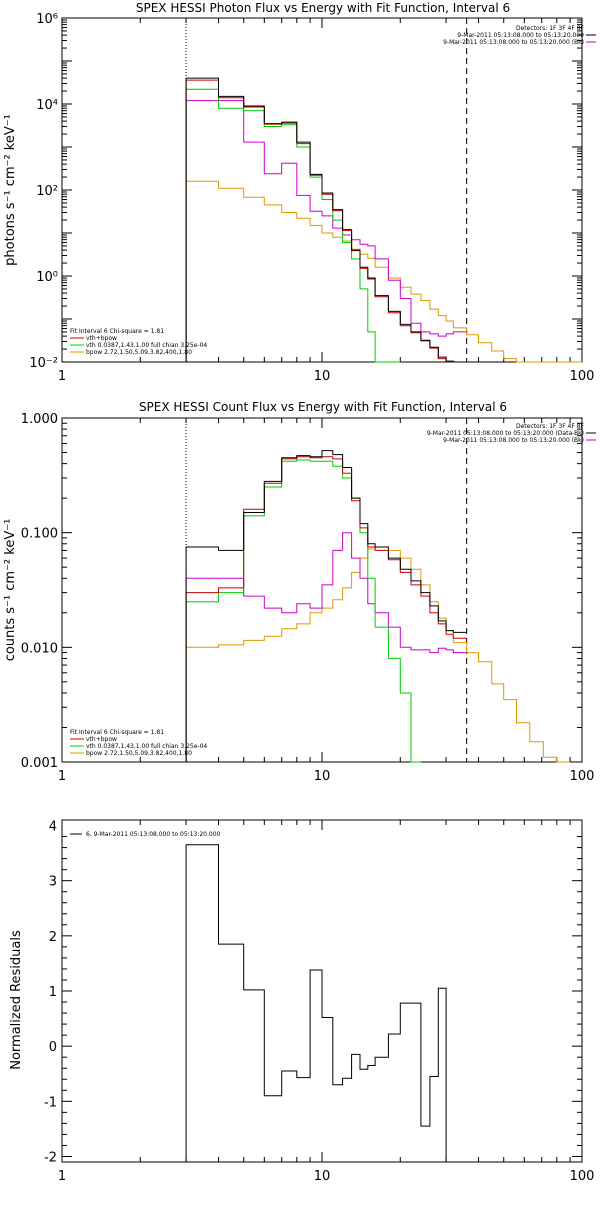  What do you see at coordinates (326, 647) in the screenshot?
I see `count-series-bk` at bounding box center [326, 647].